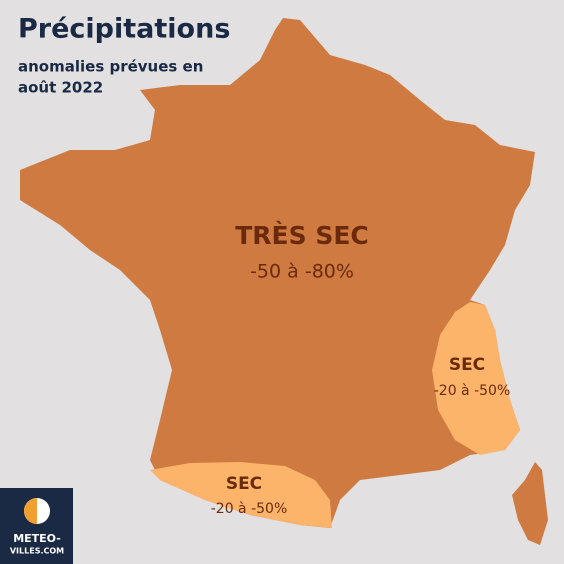  I want to click on subtitle: anomalies prévues en, so click(110, 67).